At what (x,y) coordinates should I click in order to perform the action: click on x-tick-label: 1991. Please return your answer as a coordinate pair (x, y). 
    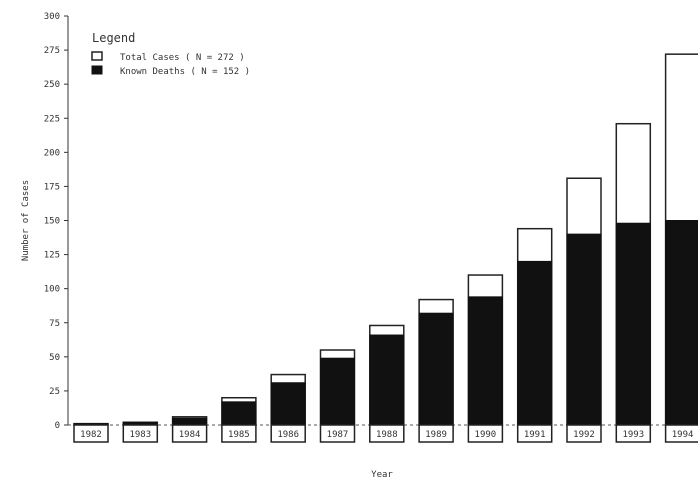
    Looking at the image, I should click on (535, 435).